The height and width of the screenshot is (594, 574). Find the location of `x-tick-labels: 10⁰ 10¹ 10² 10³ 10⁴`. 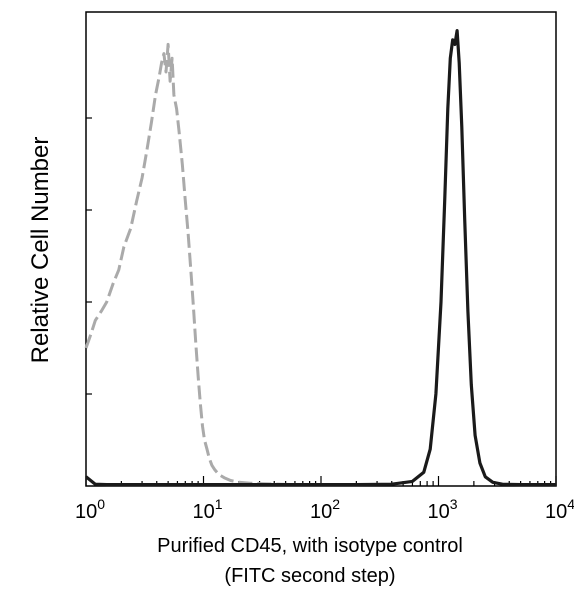

x-tick-labels: 10⁰ 10¹ 10² 10³ 10⁴ is located at coordinates (324, 509).